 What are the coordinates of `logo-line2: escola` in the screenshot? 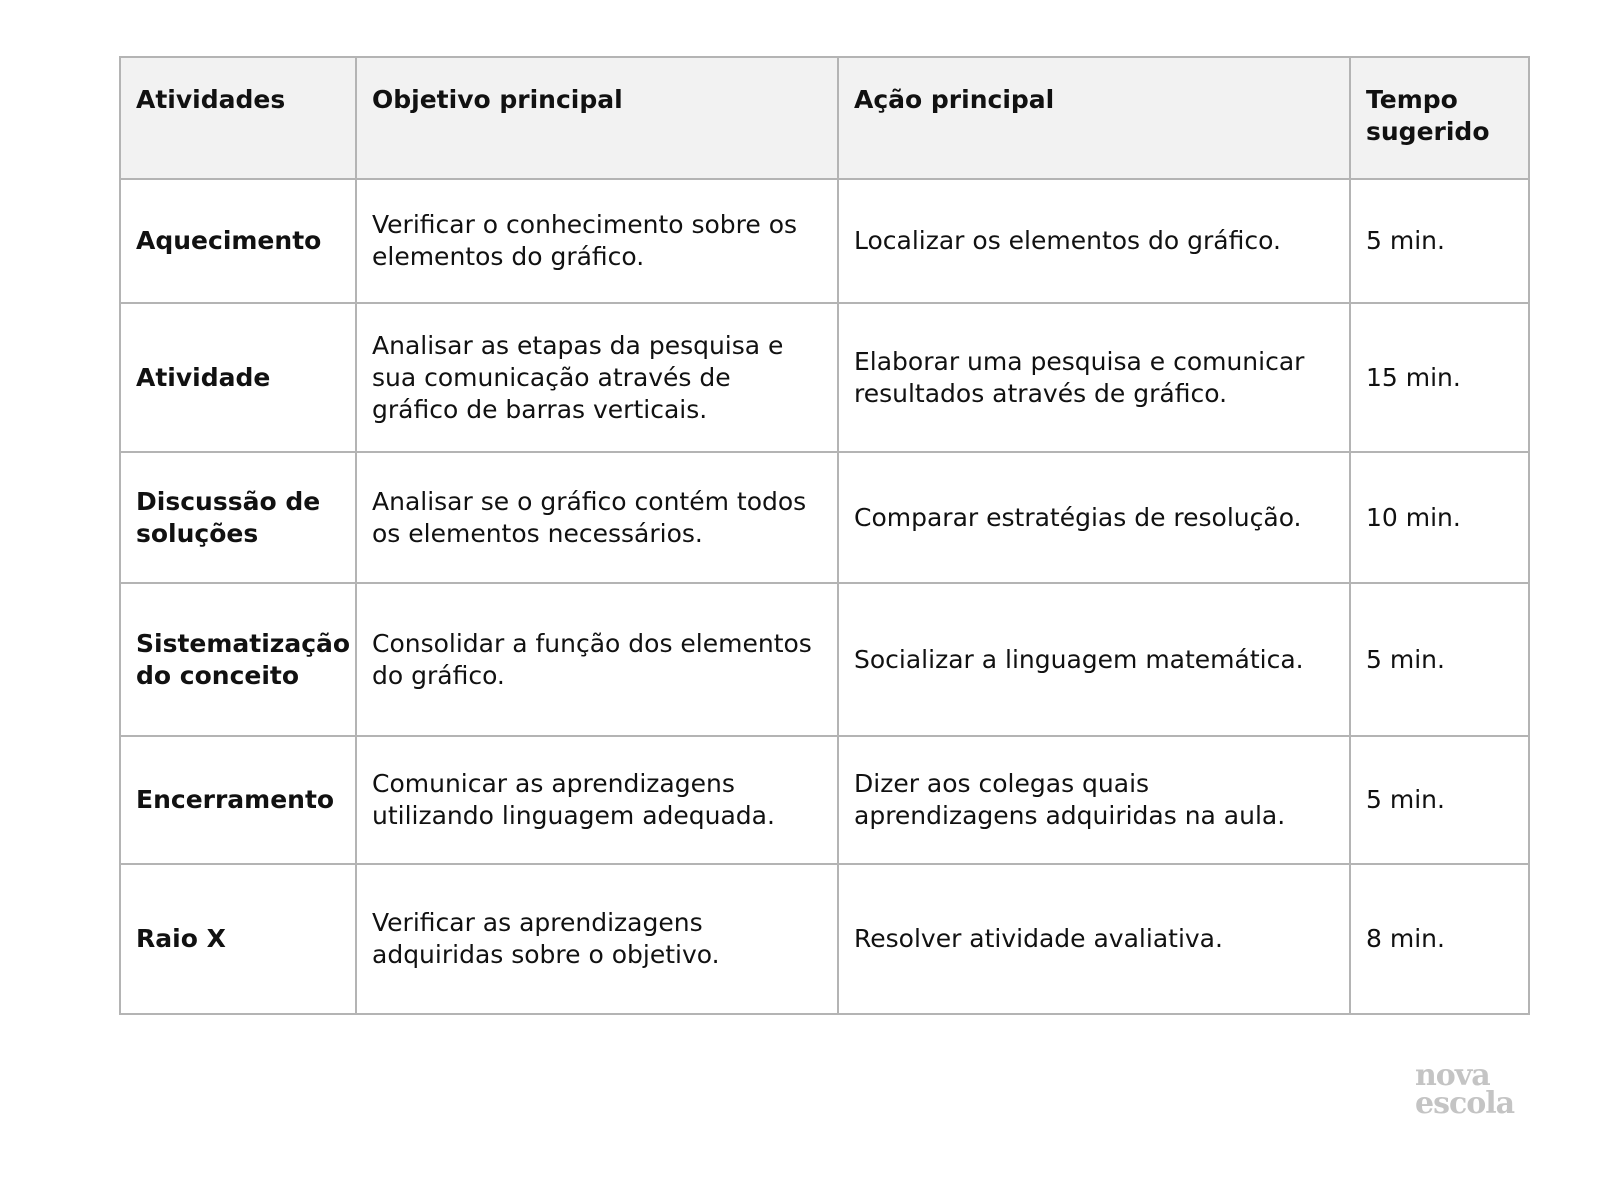 It's located at (1465, 1103).